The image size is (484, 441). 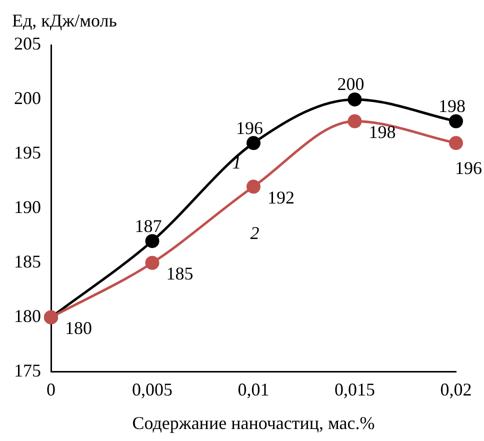 What do you see at coordinates (27, 370) in the screenshot?
I see `y-tick-label: 175` at bounding box center [27, 370].